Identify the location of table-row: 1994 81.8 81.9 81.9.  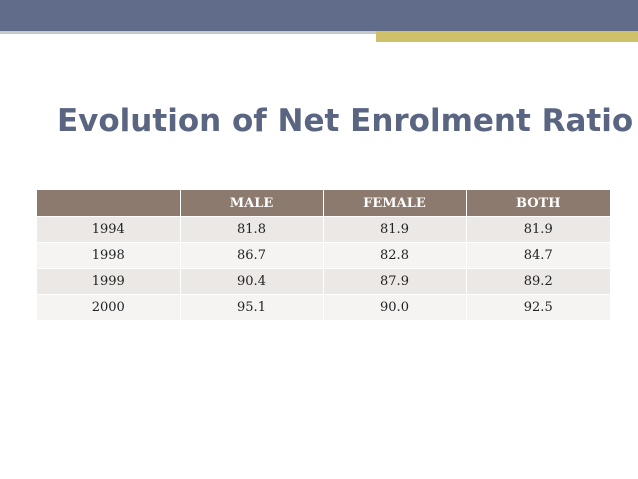
(323, 229).